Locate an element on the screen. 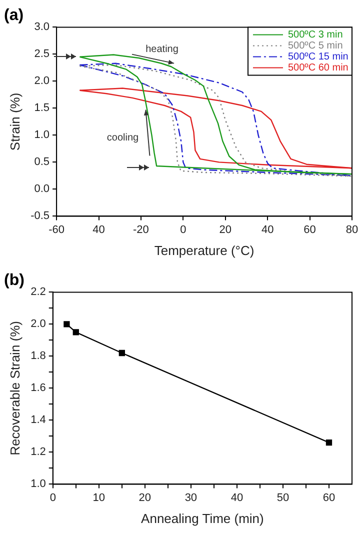 This screenshot has height=533, width=364. x-tick-label: 30 is located at coordinates (191, 498).